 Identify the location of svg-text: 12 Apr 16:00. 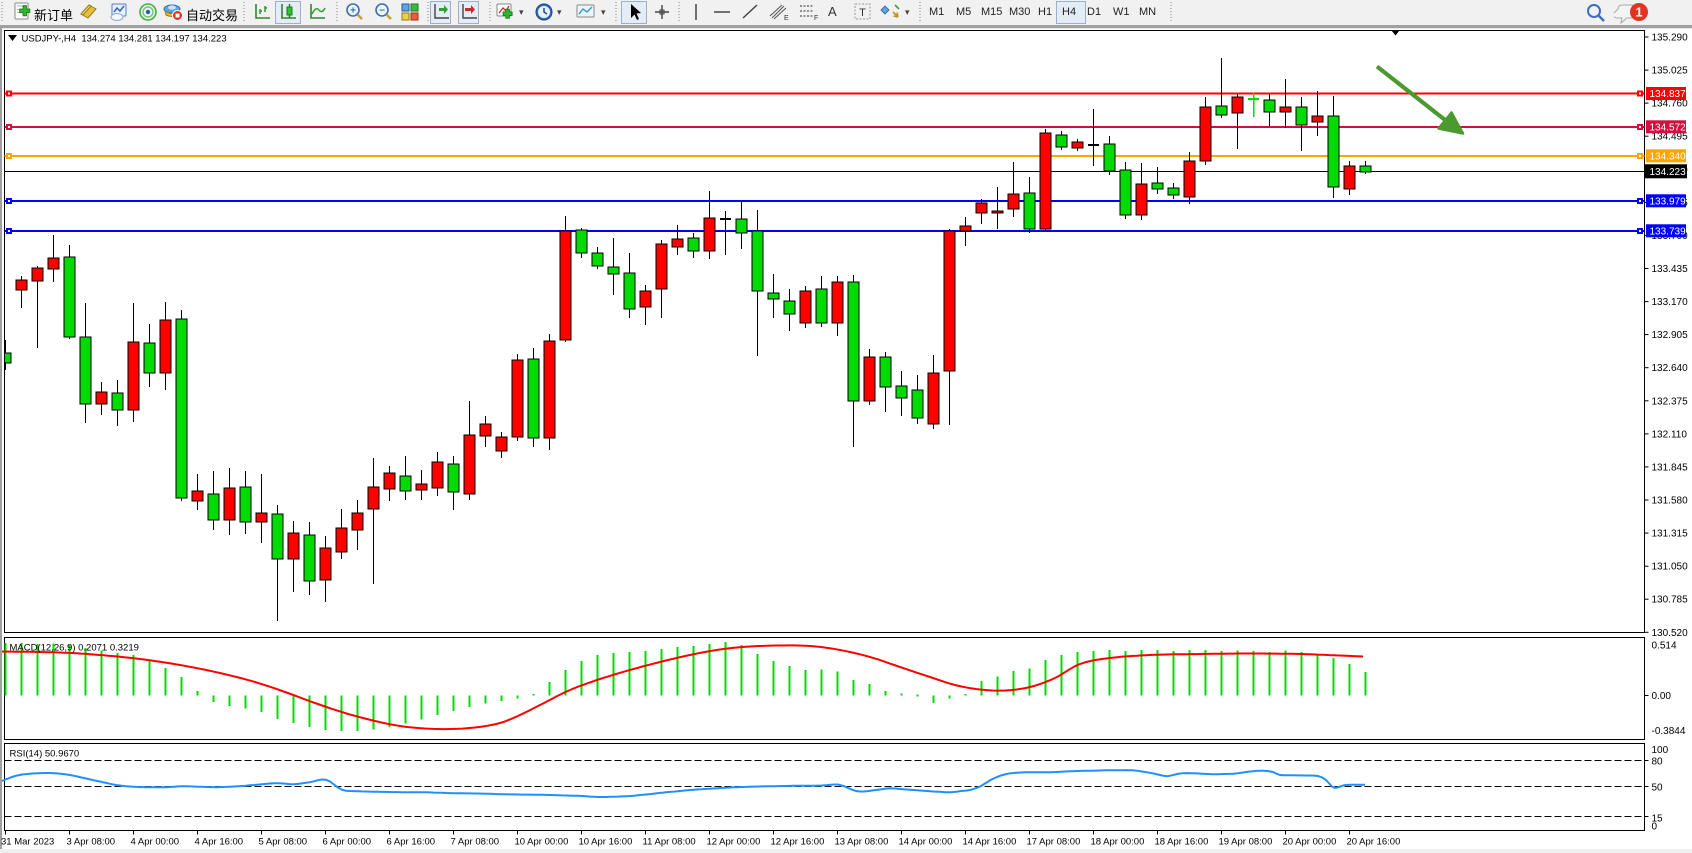
(798, 842).